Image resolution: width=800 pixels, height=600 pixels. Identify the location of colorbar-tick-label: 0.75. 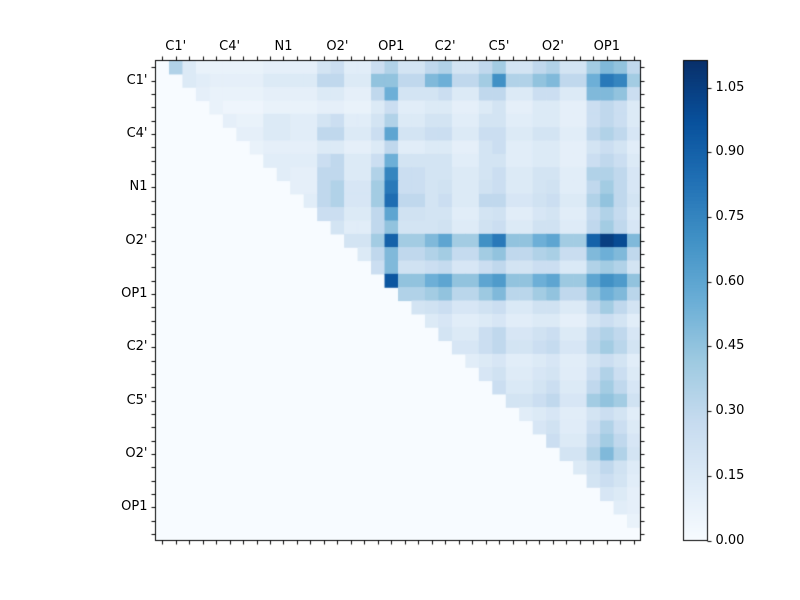
(730, 217).